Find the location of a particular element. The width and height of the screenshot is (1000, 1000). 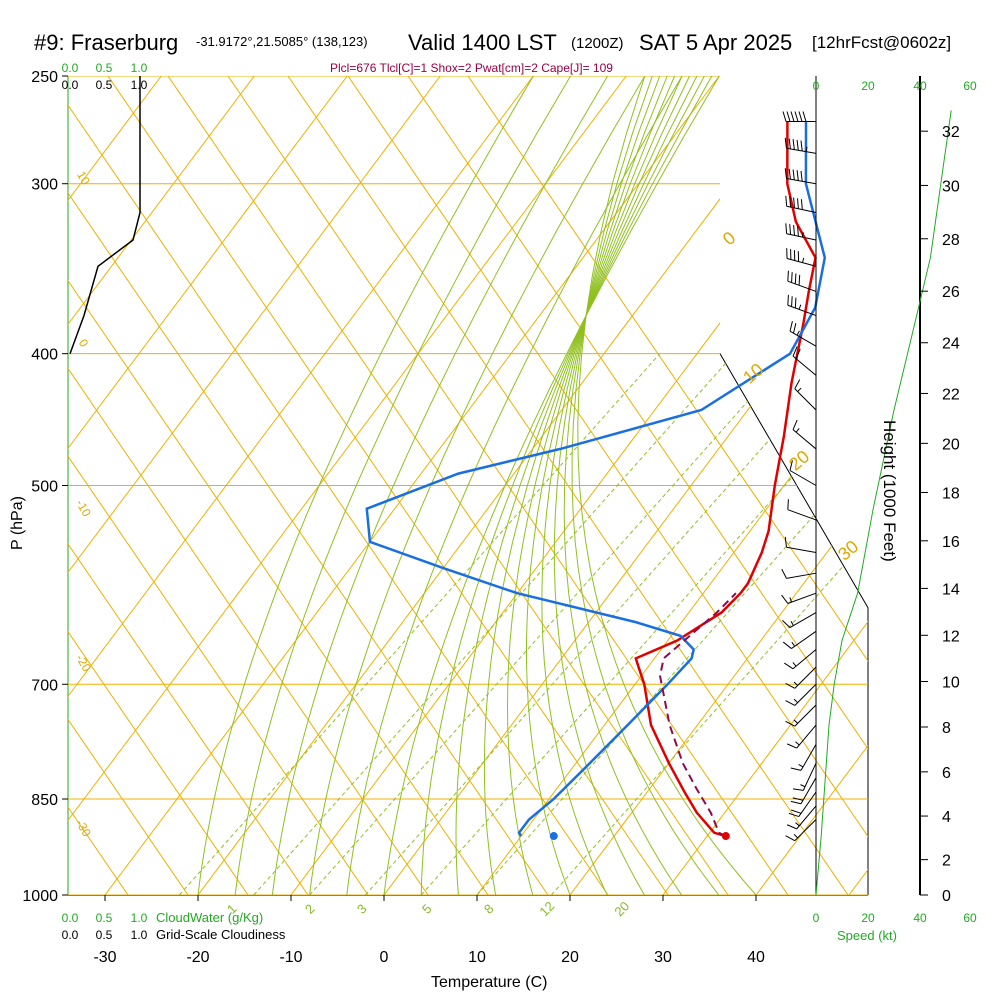

pressure-tick-label: 850 is located at coordinates (44, 800).